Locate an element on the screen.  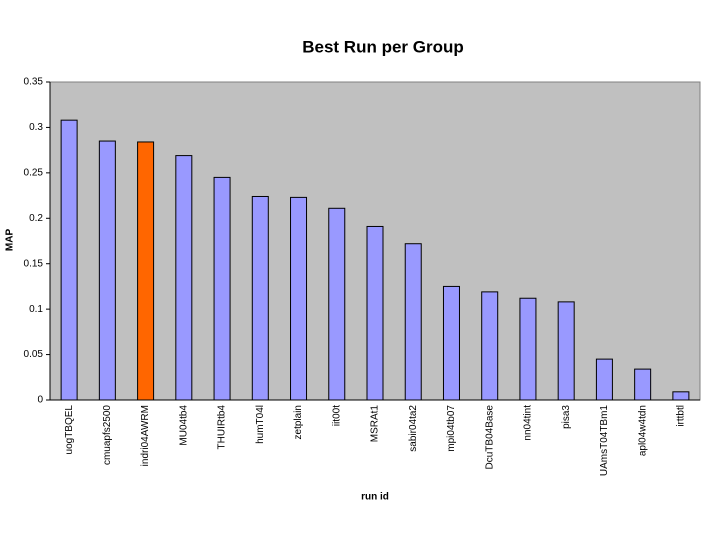
x-tick-label: humT04l is located at coordinates (260, 424).